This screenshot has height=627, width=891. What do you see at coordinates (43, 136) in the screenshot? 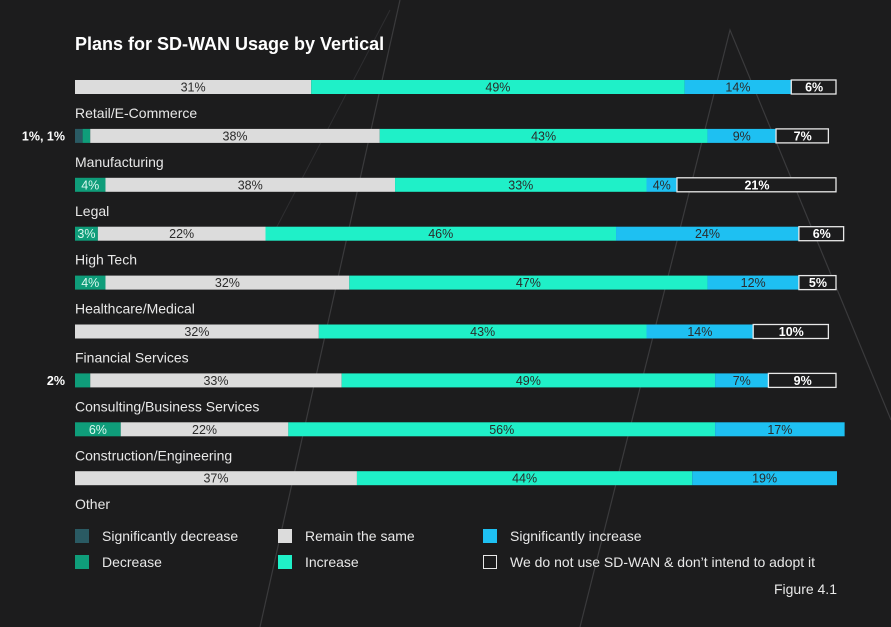
I see `small-value-label: 1%, 1%` at bounding box center [43, 136].